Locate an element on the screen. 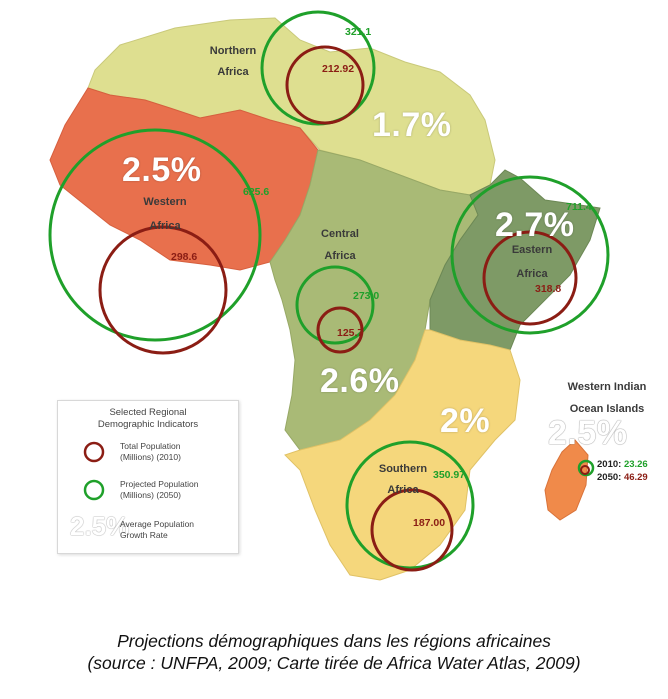 The image size is (668, 699). northern-africa-circles is located at coordinates (318, 68).